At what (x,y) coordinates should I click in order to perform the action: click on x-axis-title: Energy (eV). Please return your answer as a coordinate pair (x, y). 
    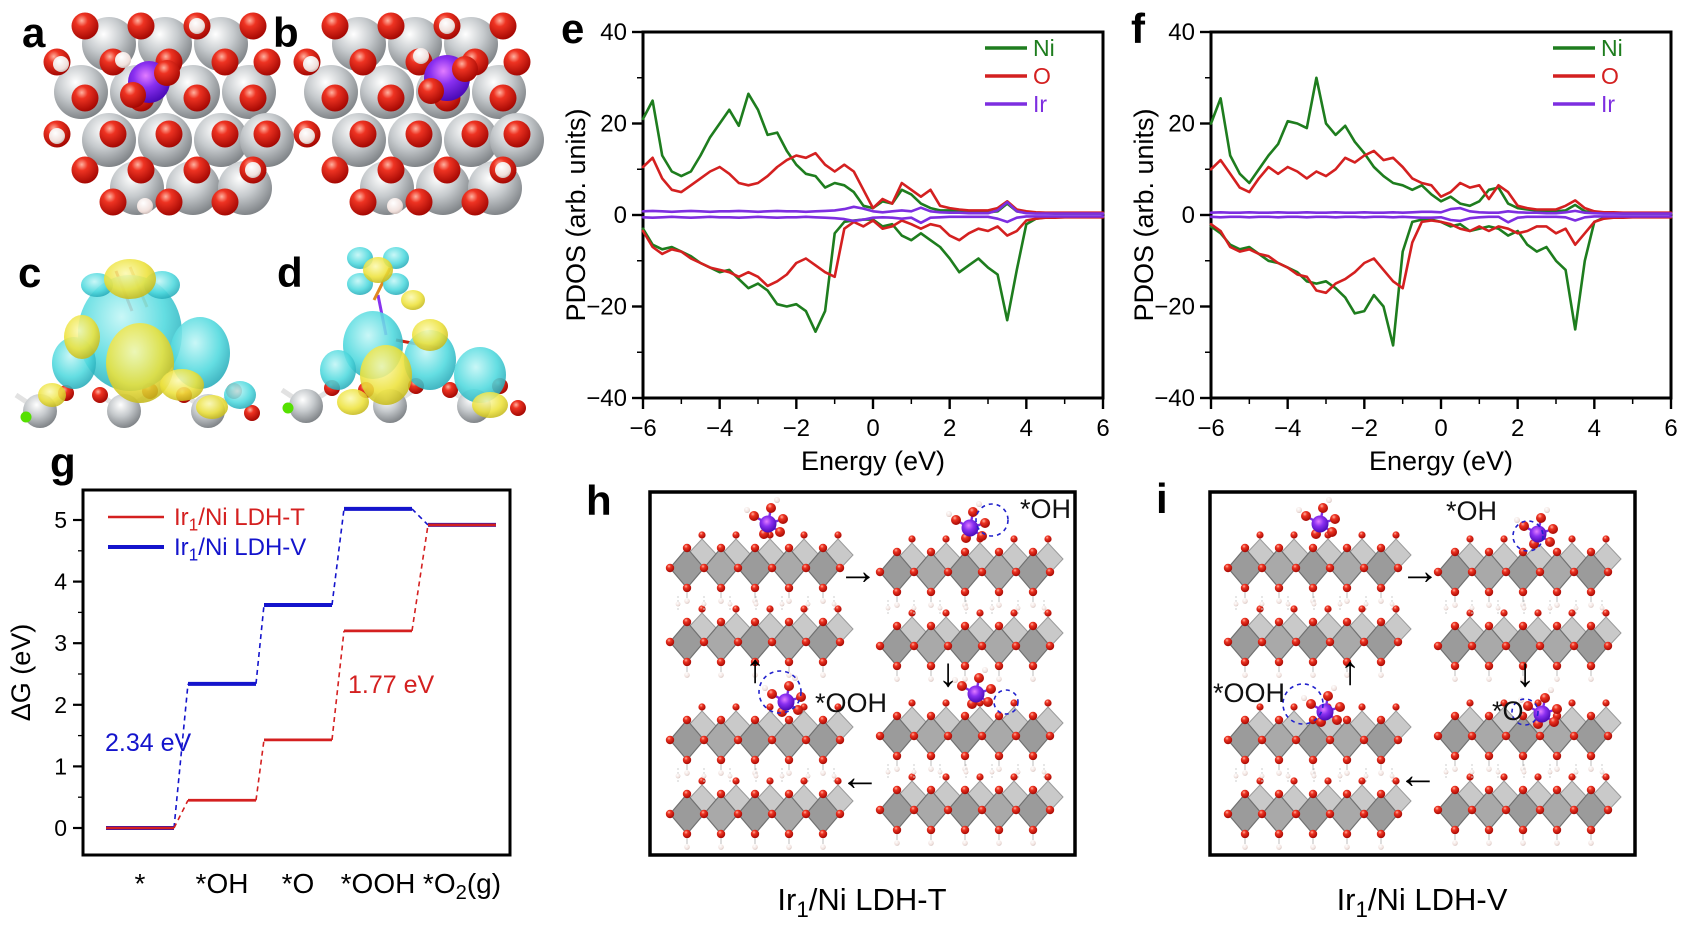
    Looking at the image, I should click on (873, 461).